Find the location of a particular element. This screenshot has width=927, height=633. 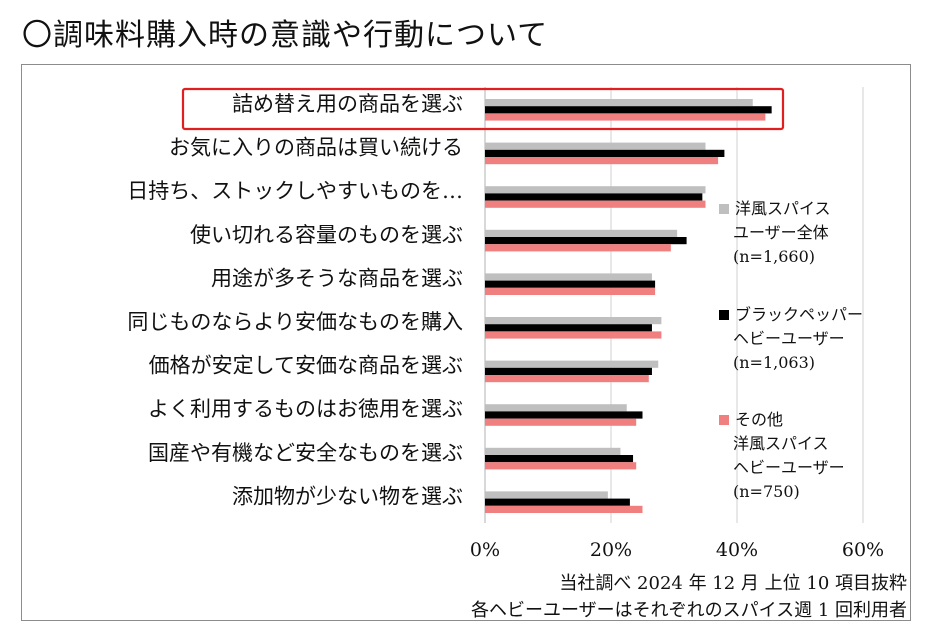

category-label: よく利用するものはお徳用を選ぶ is located at coordinates (305, 409).